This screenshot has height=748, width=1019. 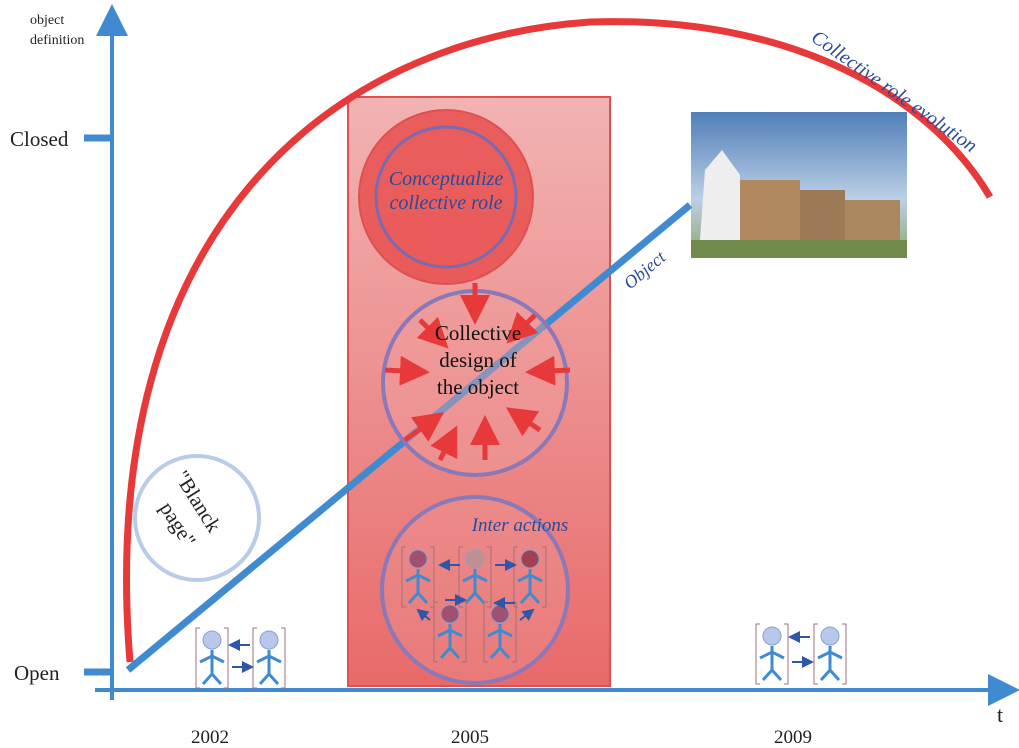 I want to click on node-label: collective role, so click(x=445, y=203).